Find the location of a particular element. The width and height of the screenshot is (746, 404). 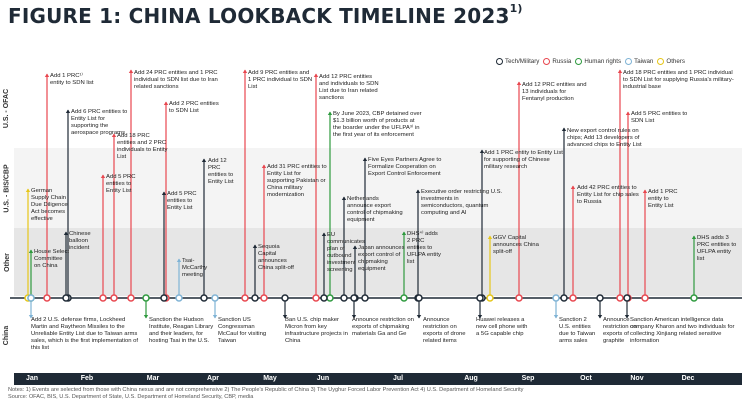

event-dot-e23 is located at coordinates (404, 298).